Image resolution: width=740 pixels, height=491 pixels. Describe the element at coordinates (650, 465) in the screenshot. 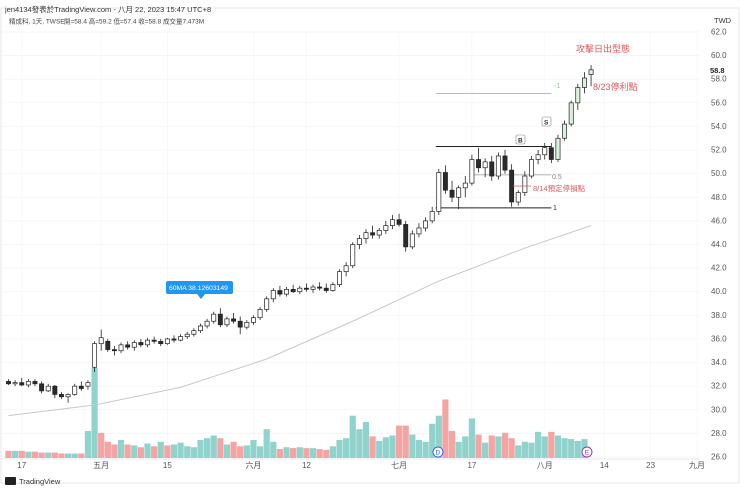

I see `time-tick-label: 23` at that location.